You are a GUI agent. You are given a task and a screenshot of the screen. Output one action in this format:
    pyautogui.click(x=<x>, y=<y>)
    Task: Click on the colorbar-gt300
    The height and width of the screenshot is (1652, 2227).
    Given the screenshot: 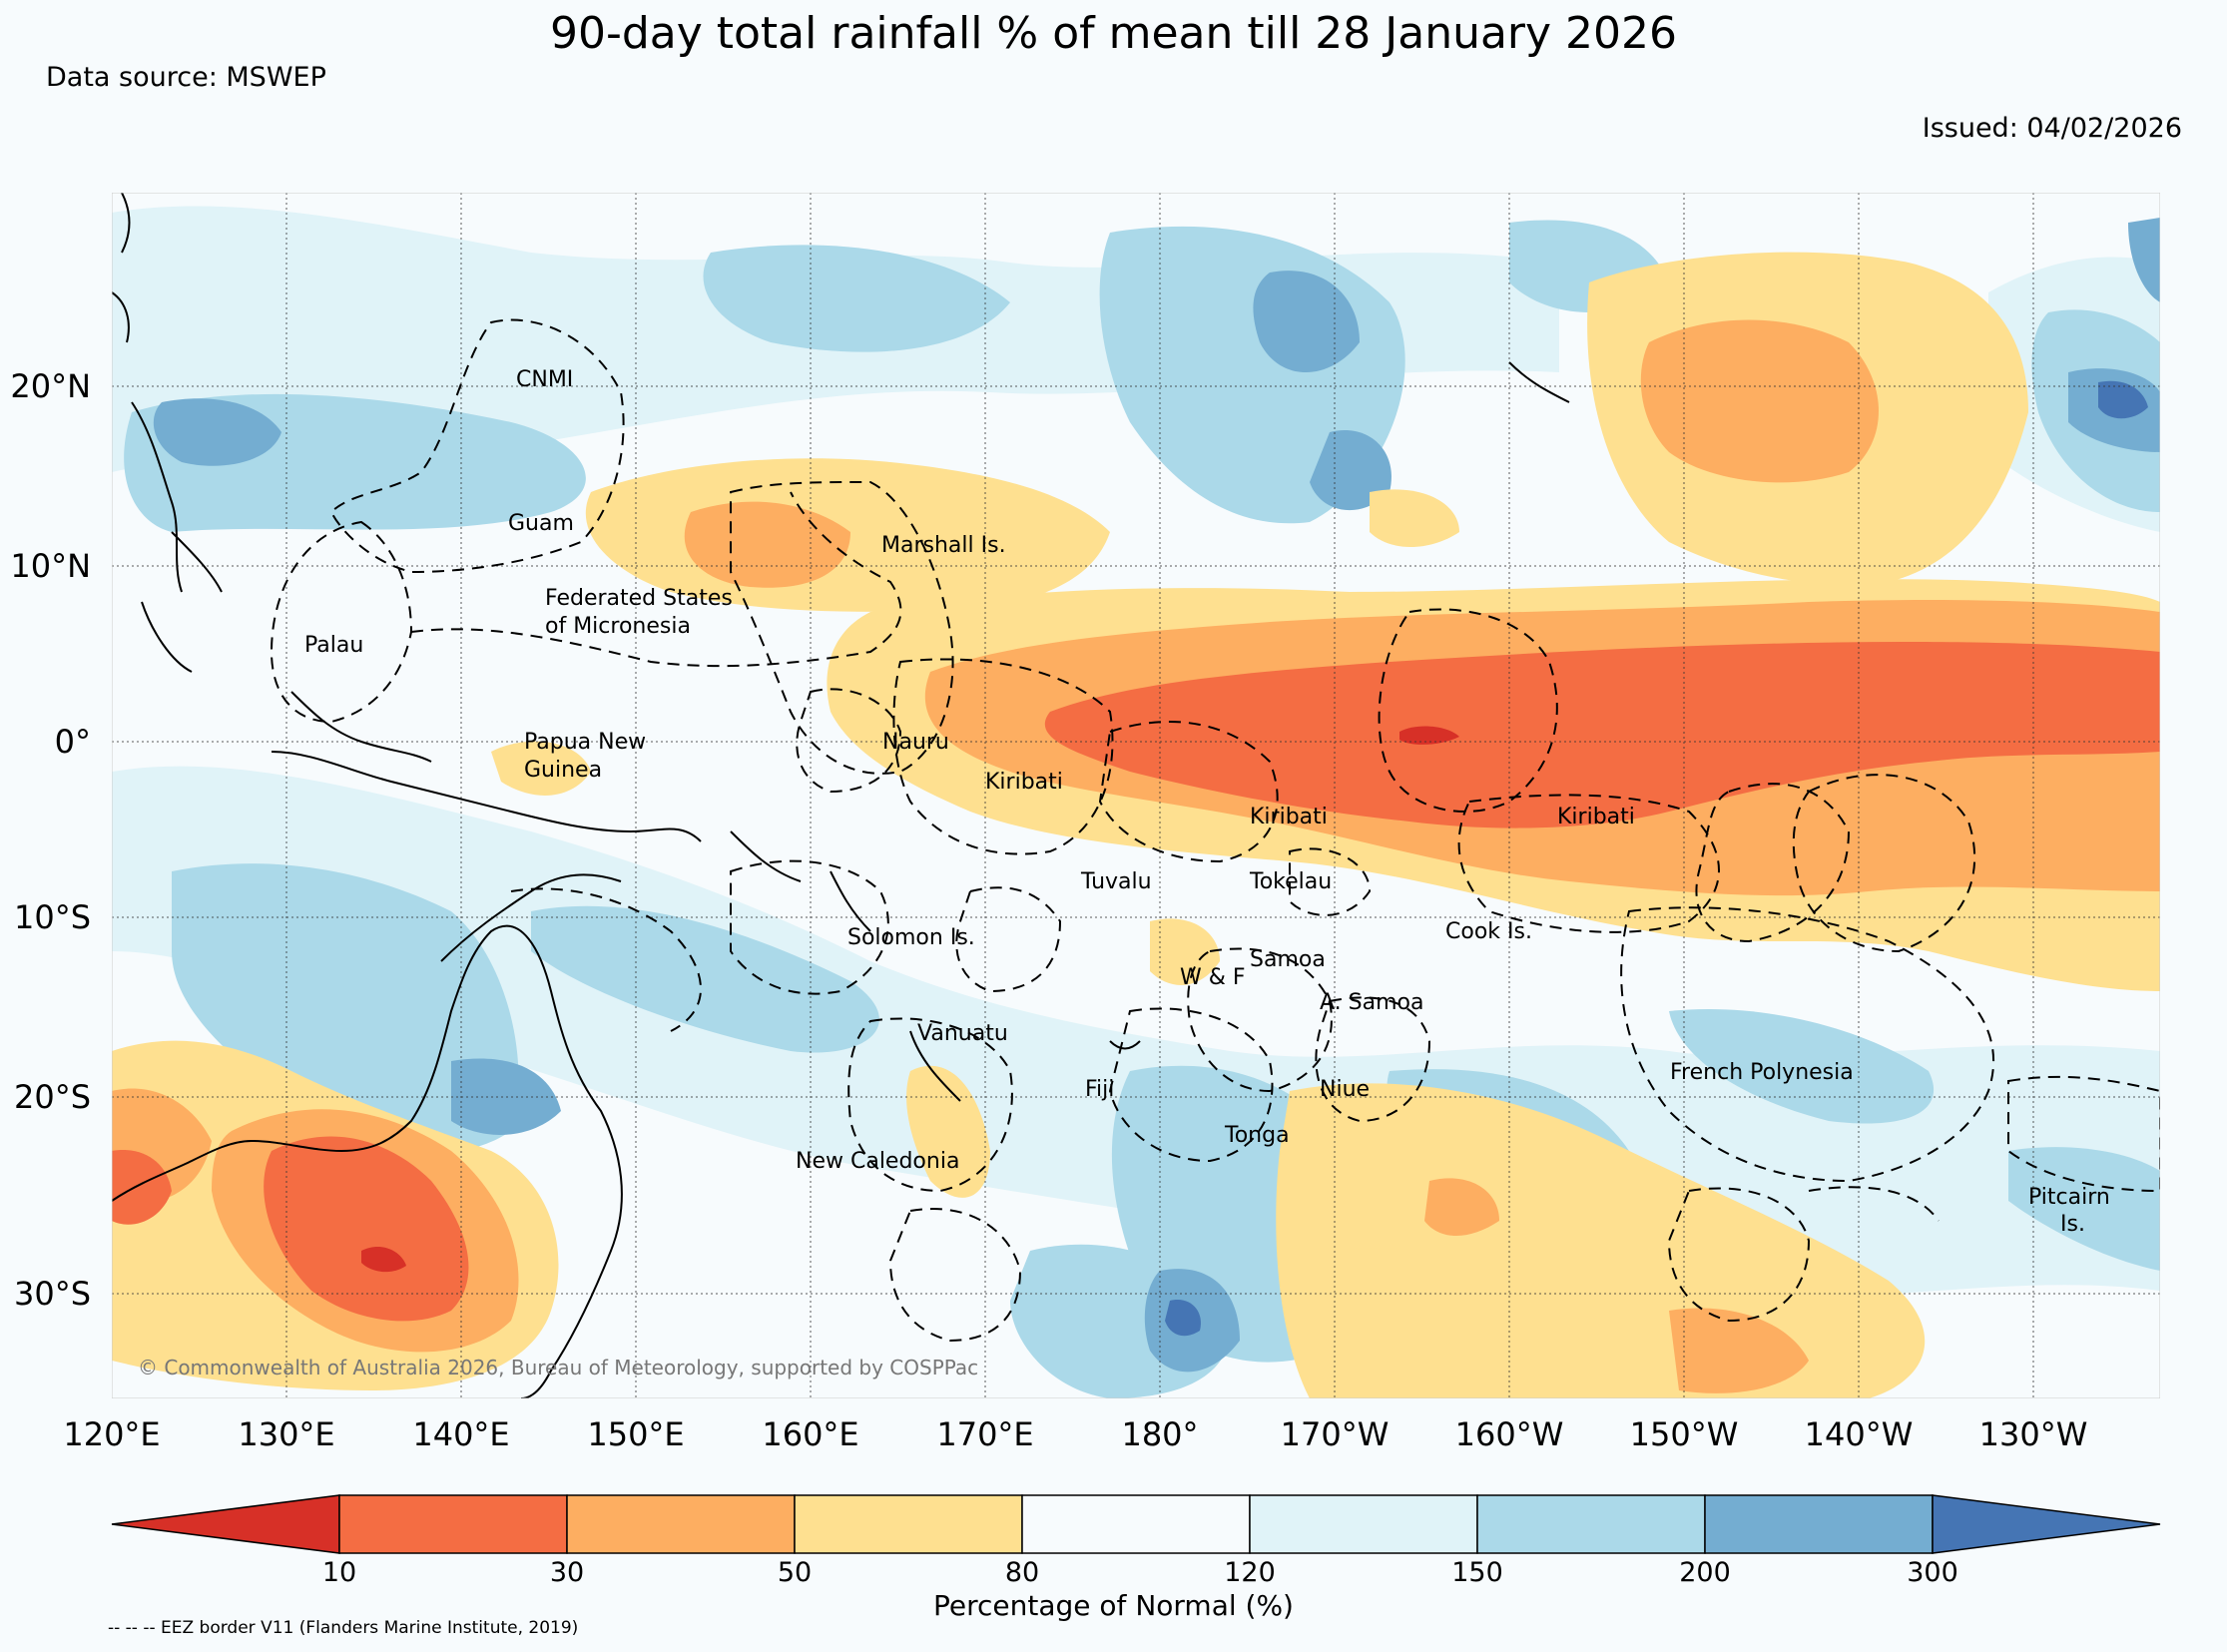 What is the action you would take?
    pyautogui.click(x=2046, y=1524)
    